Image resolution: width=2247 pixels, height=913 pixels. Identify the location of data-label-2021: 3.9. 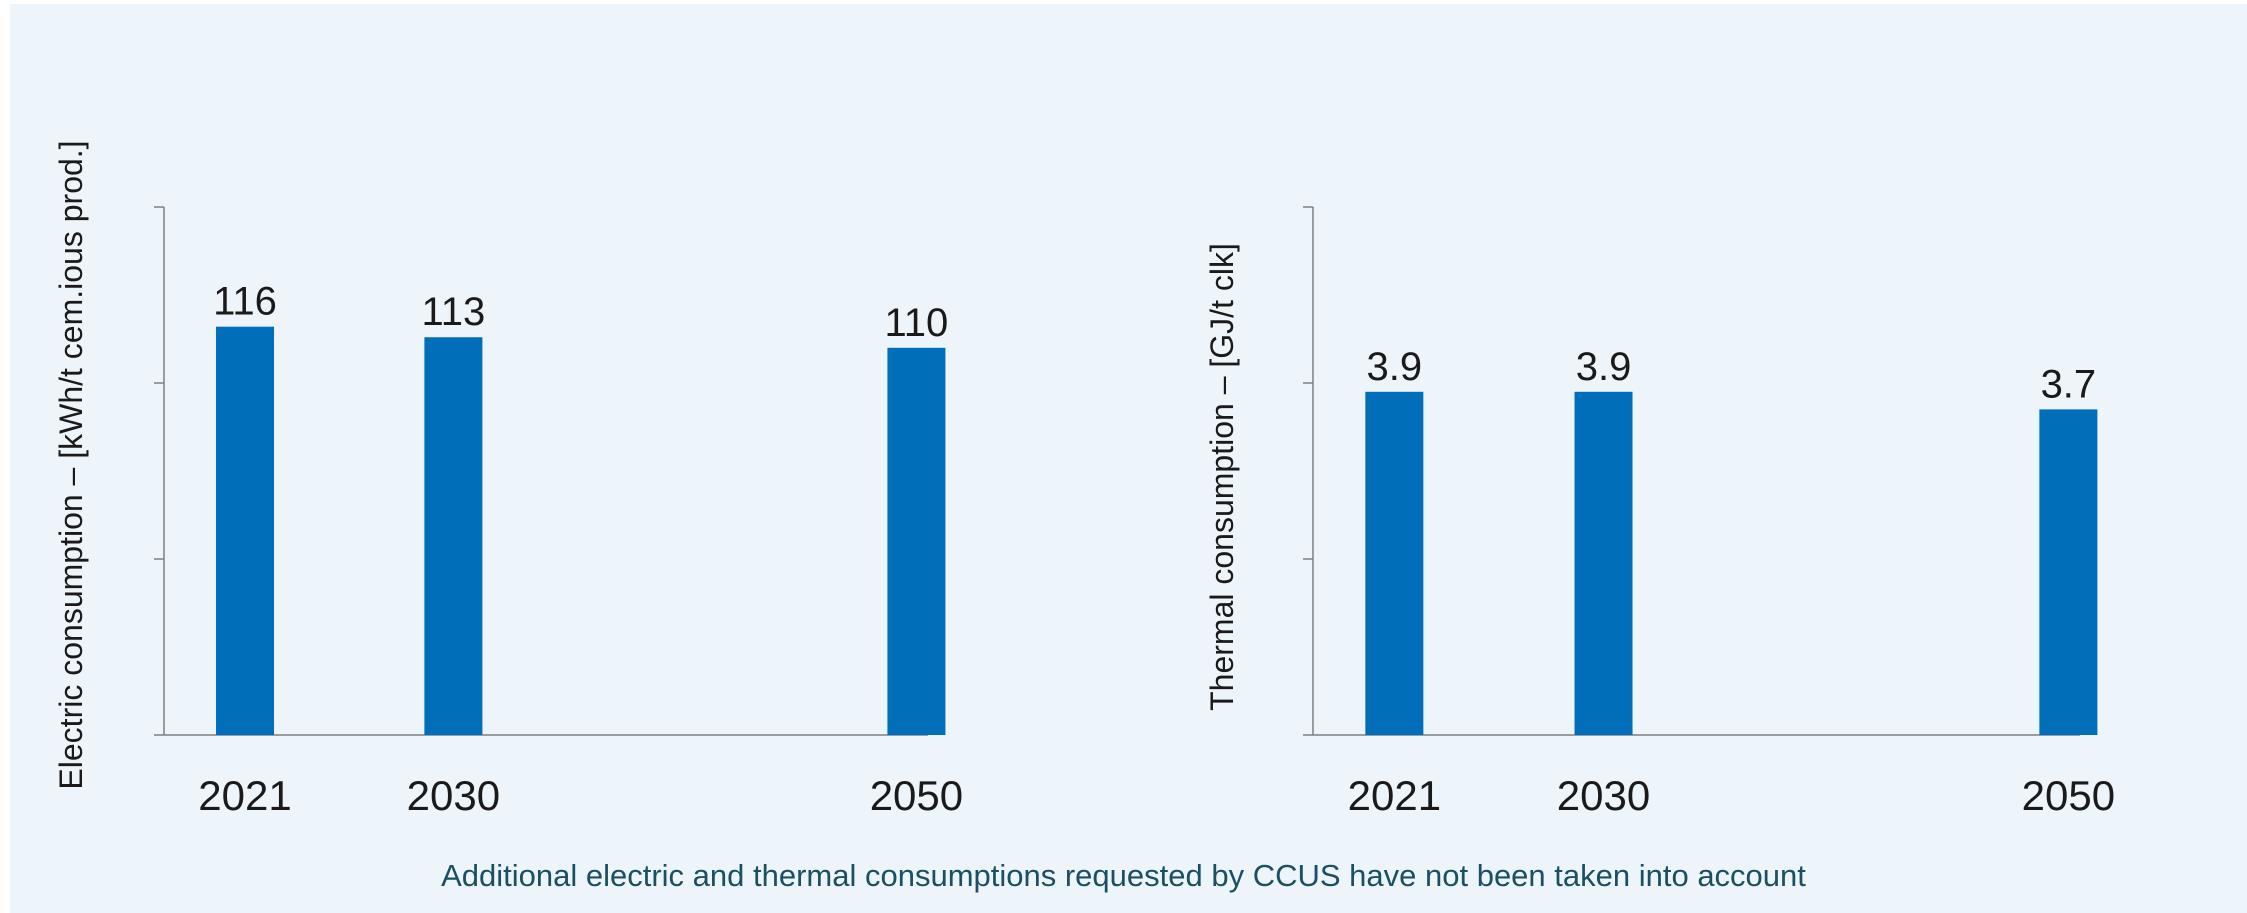
(1395, 367).